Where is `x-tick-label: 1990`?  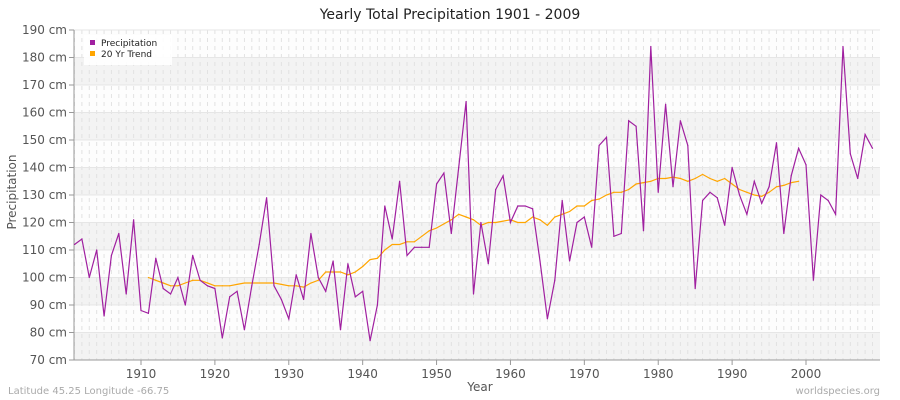
x-tick-label: 1990 is located at coordinates (732, 374).